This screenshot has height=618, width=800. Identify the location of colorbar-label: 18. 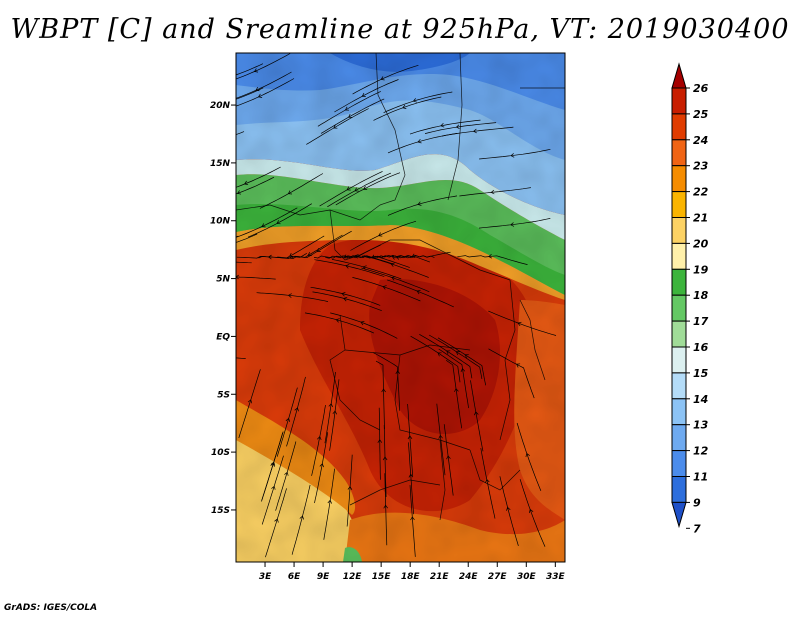
(701, 295).